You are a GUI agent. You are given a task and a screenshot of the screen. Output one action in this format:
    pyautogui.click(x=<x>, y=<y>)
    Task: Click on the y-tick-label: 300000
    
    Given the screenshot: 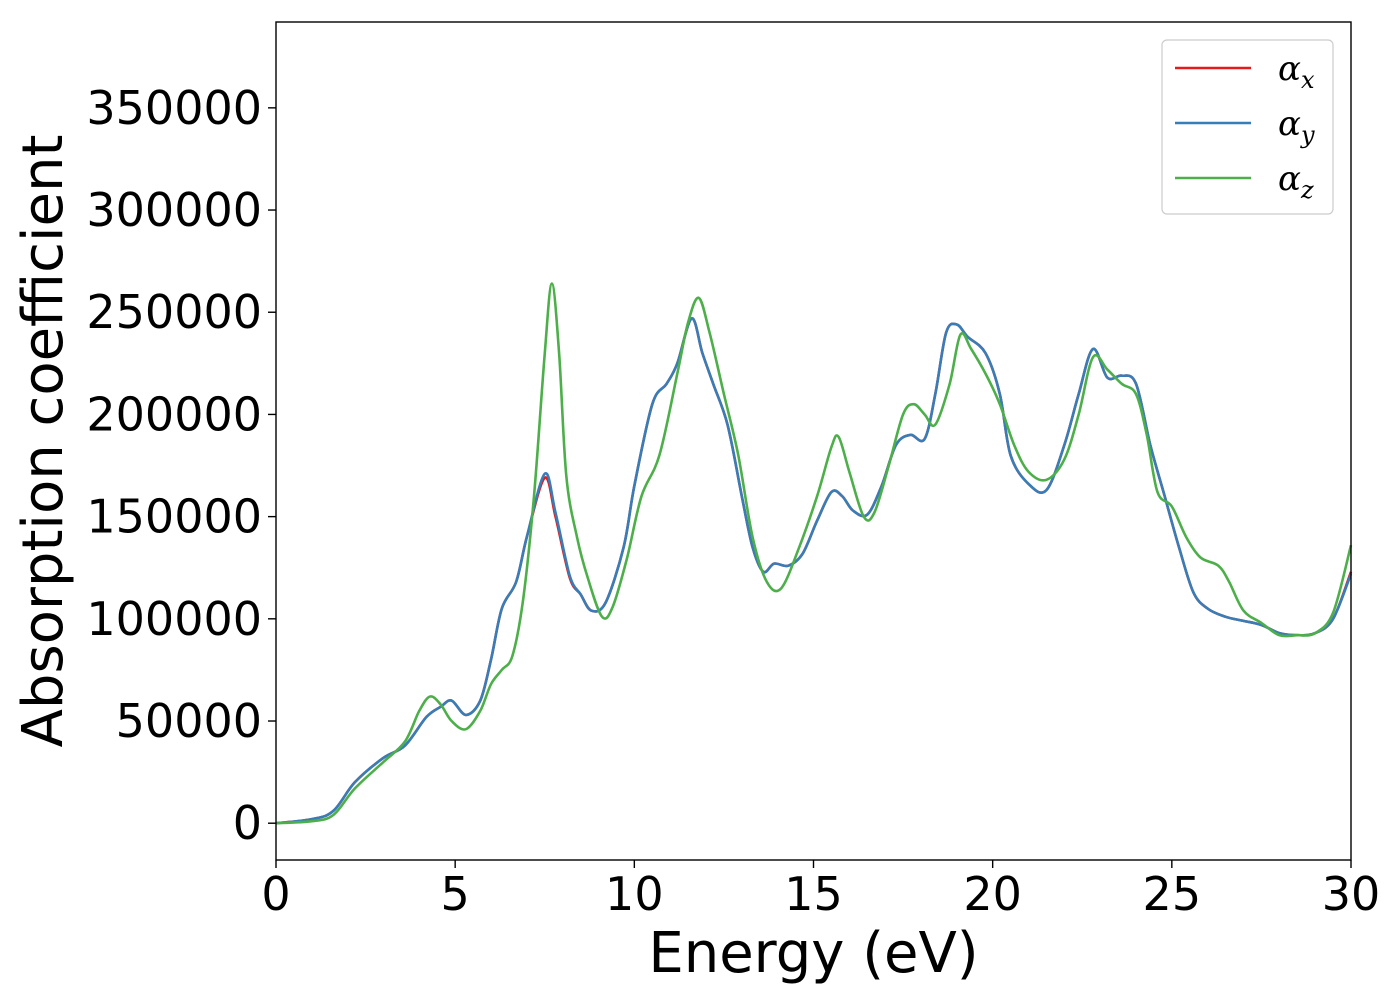 What is the action you would take?
    pyautogui.click(x=174, y=210)
    